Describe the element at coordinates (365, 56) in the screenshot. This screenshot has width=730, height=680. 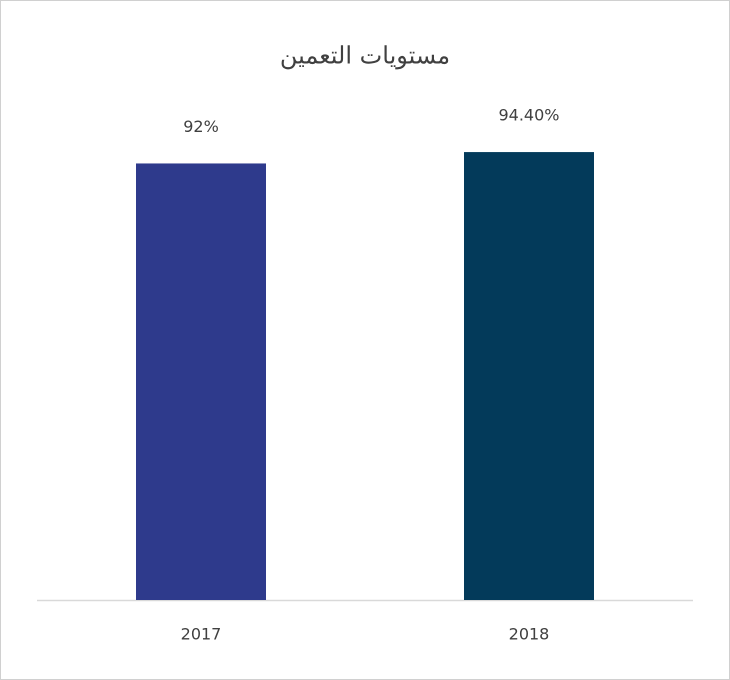
I see `chart-title: مستويات التعمين` at that location.